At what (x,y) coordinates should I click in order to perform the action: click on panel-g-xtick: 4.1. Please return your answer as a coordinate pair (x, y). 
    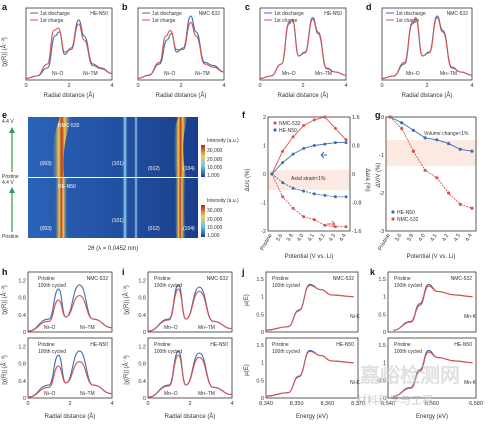
    Looking at the image, I should click on (434, 238).